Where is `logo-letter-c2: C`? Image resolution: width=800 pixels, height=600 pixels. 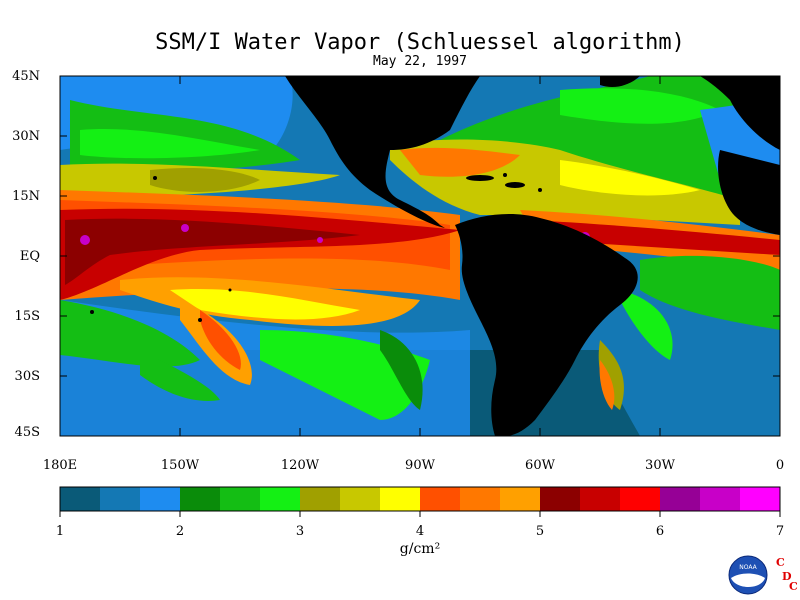 logo-letter-c2: C is located at coordinates (793, 586).